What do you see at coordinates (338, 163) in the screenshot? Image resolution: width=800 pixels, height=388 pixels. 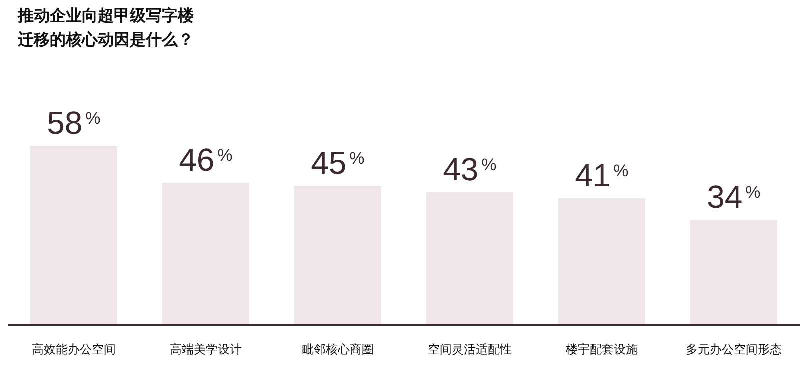 I see `data-label: 45$^{%}$` at bounding box center [338, 163].